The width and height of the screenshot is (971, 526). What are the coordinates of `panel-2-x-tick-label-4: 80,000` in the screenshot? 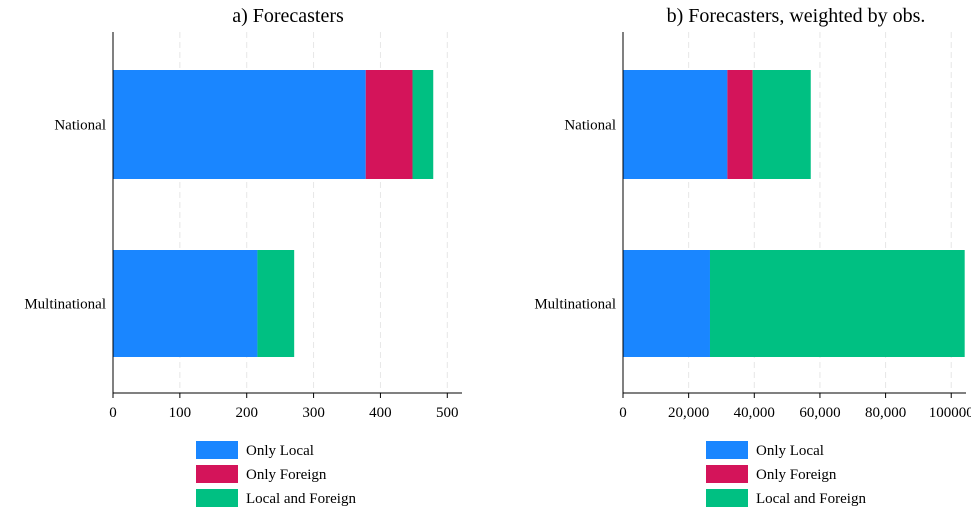 It's located at (885, 413).